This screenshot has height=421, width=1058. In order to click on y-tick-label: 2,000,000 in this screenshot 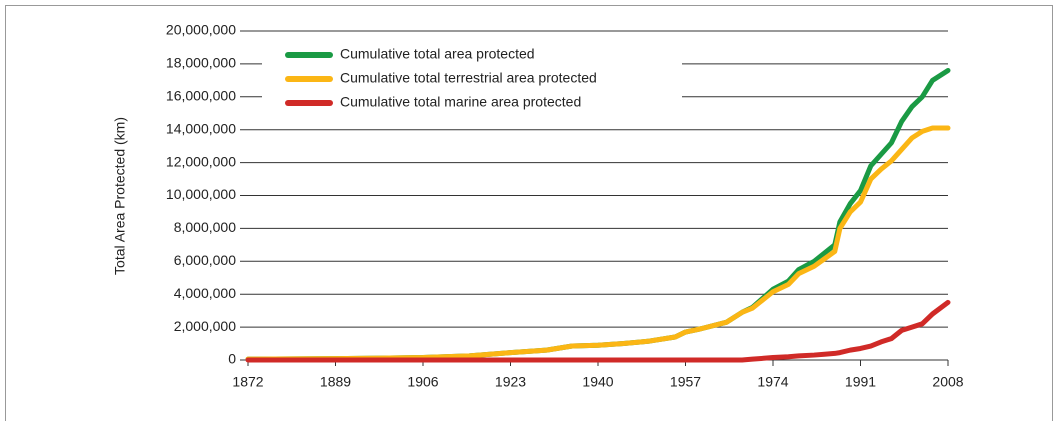, I will do `click(205, 326)`.